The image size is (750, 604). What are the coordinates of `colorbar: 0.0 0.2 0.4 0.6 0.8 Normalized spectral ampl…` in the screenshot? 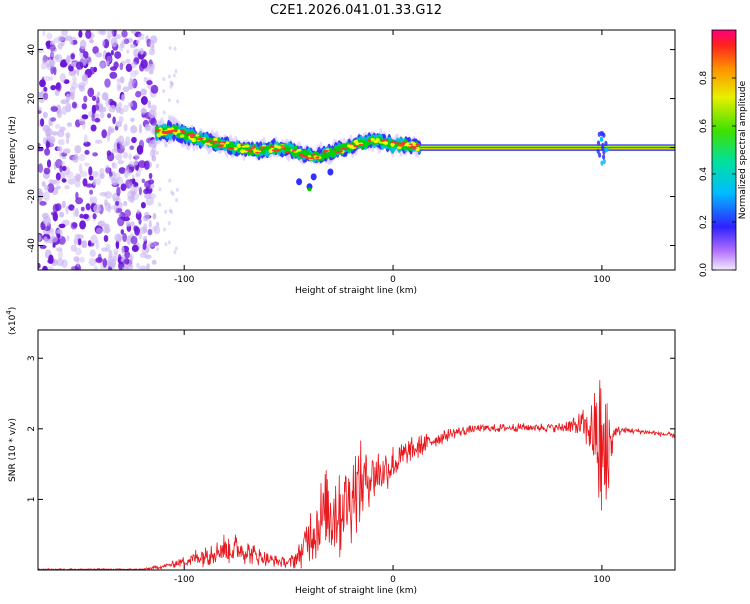 It's located at (723, 153).